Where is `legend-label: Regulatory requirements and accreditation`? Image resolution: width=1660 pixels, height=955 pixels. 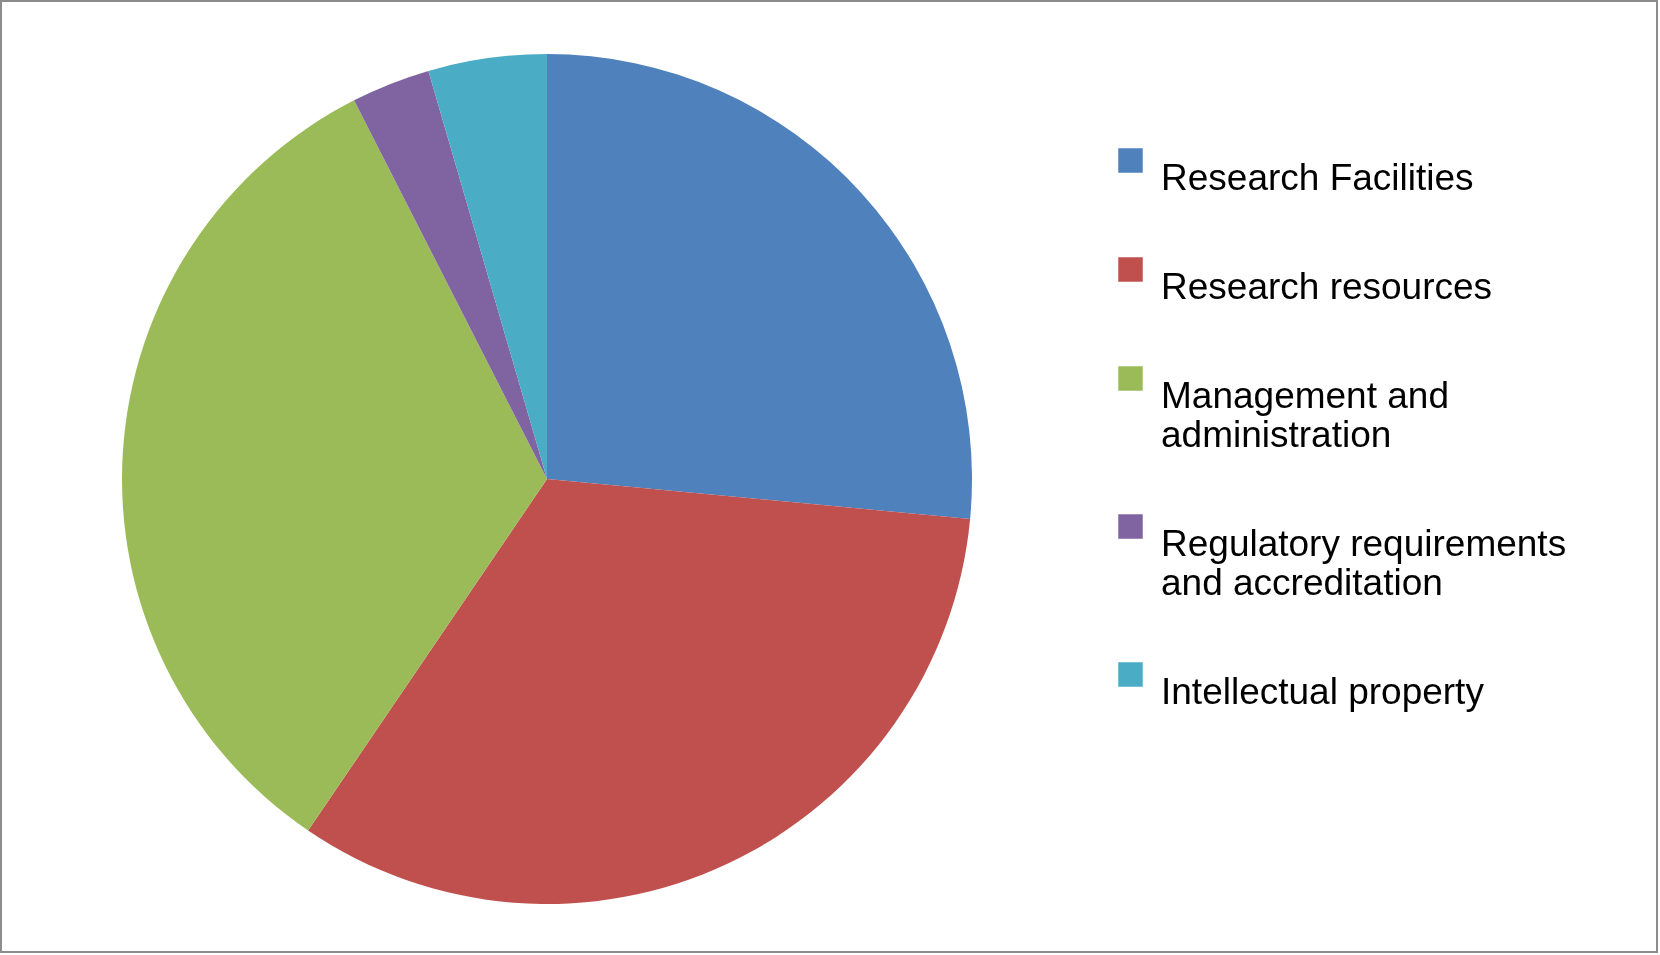 legend-label: Regulatory requirements and accreditation is located at coordinates (1364, 562).